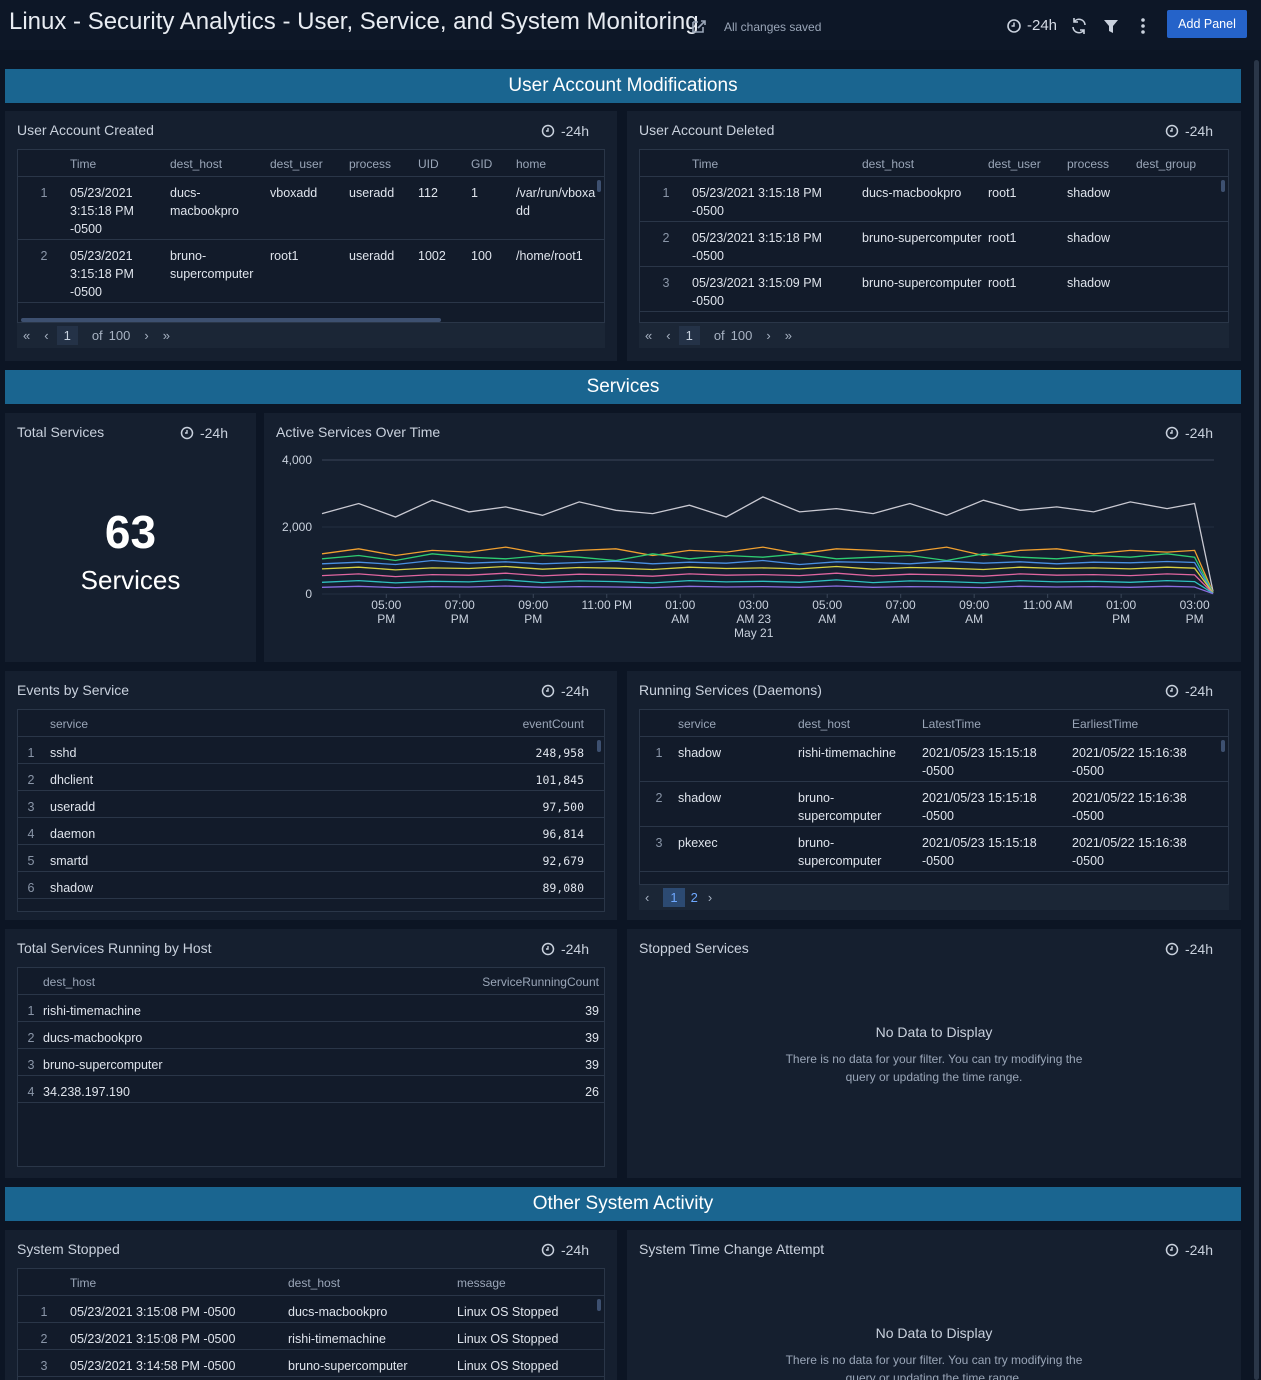  What do you see at coordinates (294, 193) in the screenshot?
I see `table-cell: vboxadd` at bounding box center [294, 193].